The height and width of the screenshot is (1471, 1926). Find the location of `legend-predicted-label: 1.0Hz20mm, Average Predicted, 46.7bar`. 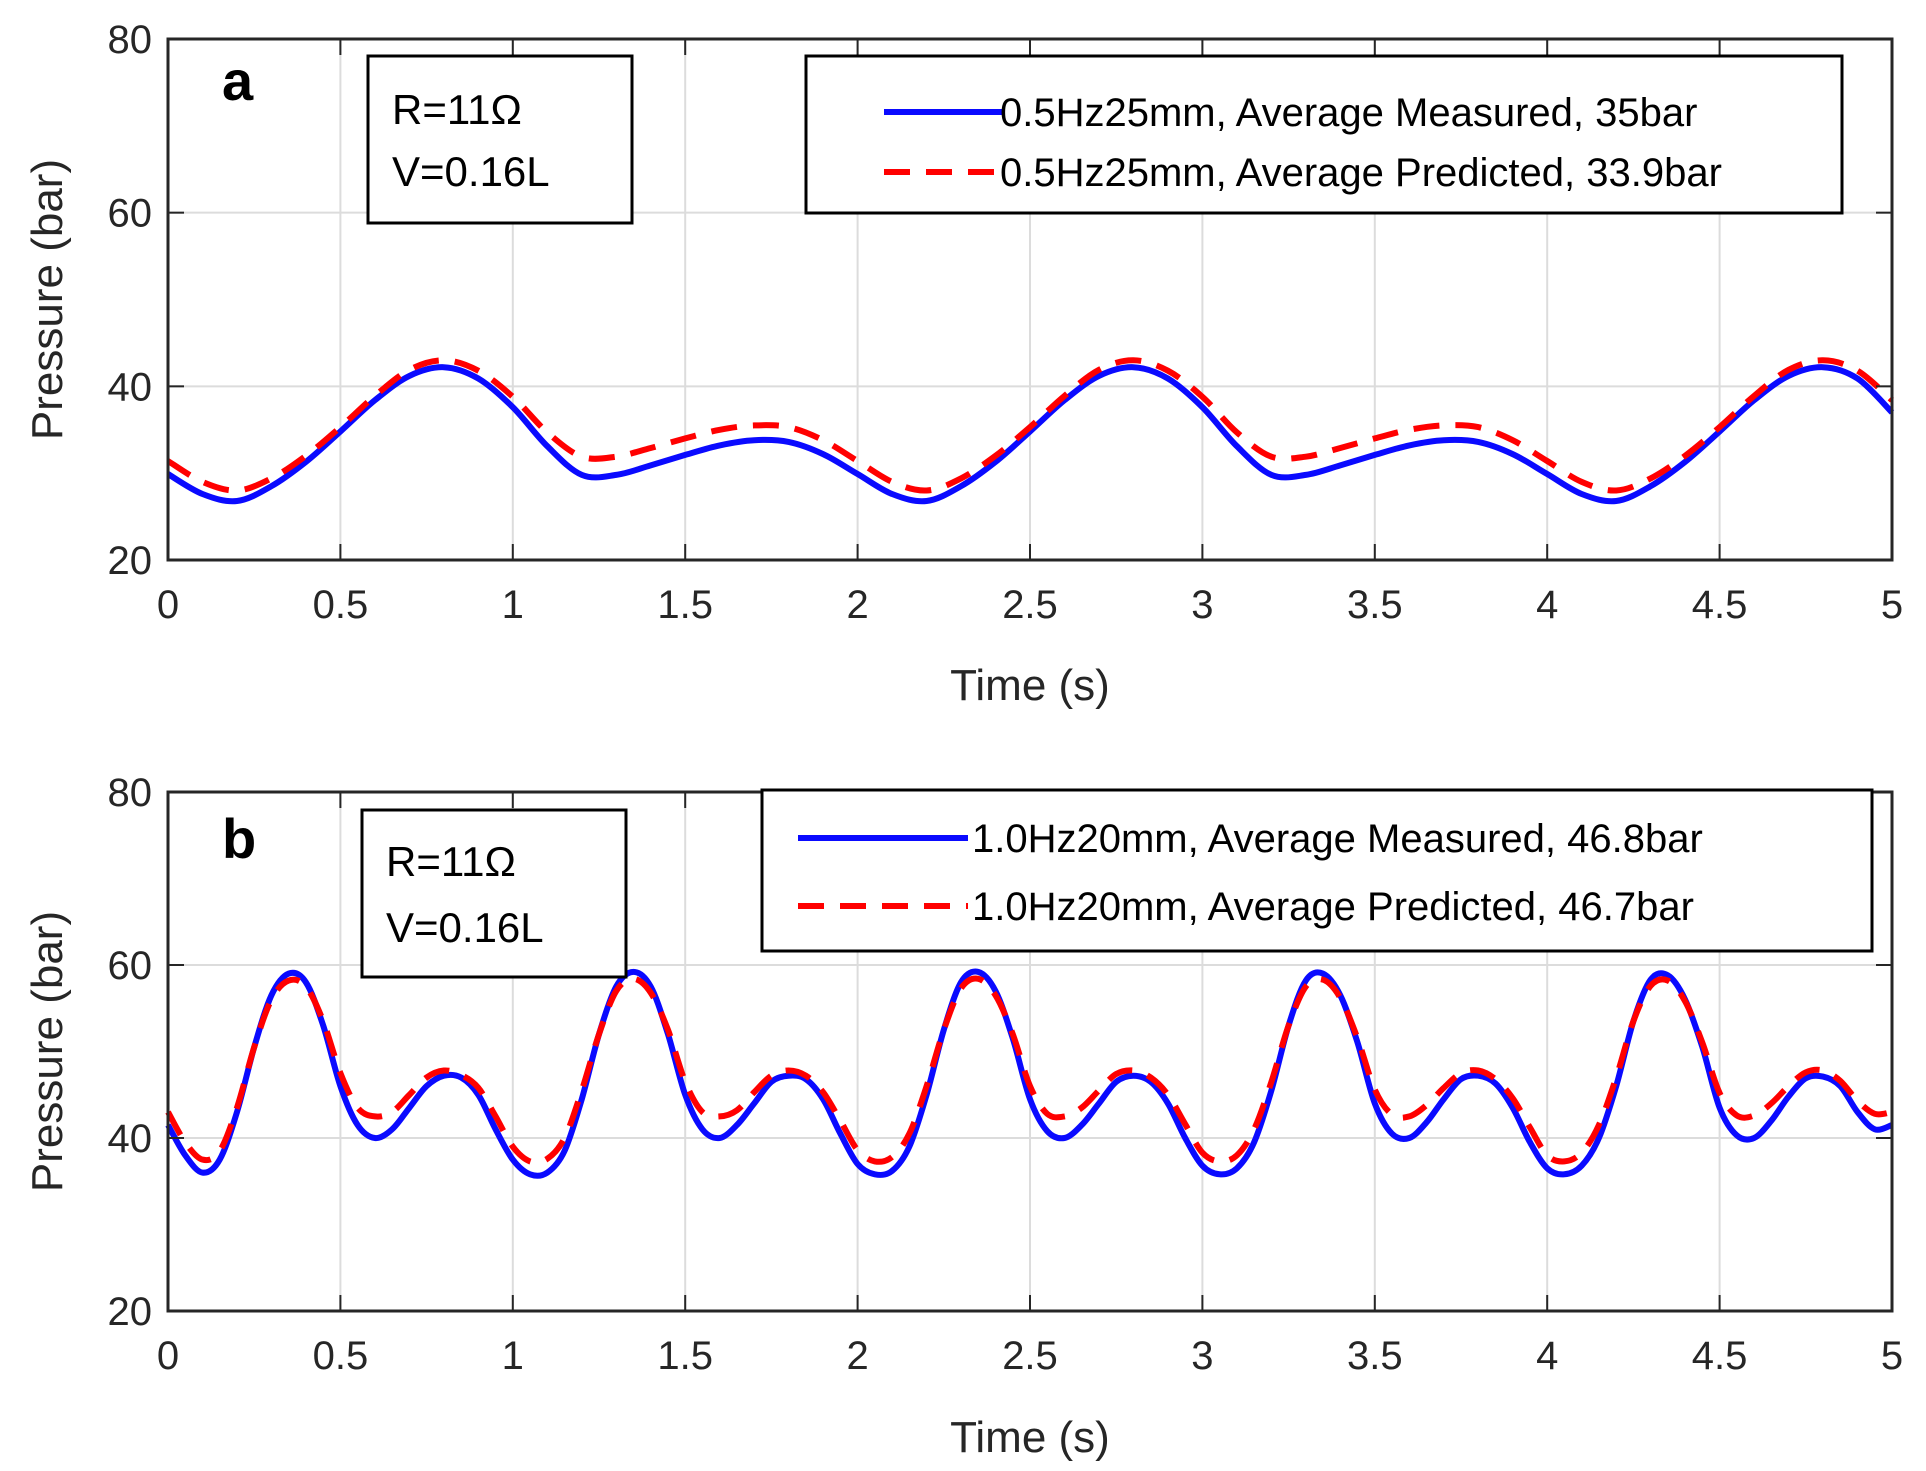

legend-predicted-label: 1.0Hz20mm, Average Predicted, 46.7bar is located at coordinates (1333, 907).